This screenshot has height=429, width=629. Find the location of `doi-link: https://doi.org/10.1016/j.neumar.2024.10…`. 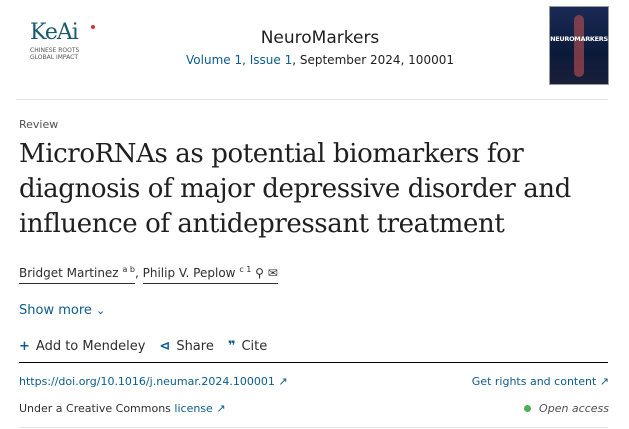

doi-link: https://doi.org/10.1016/j.neumar.2024.10… is located at coordinates (153, 381).